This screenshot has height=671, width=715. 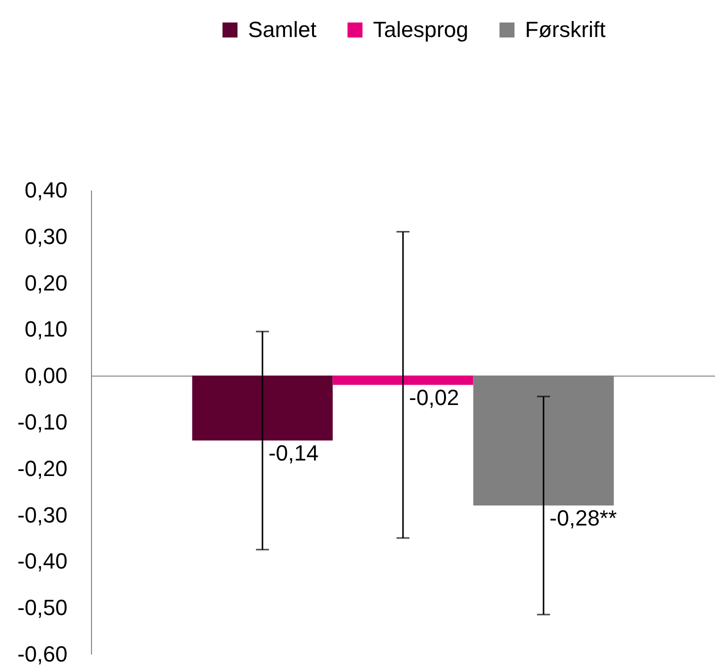 What do you see at coordinates (293, 453) in the screenshot?
I see `data-label: -0,14` at bounding box center [293, 453].